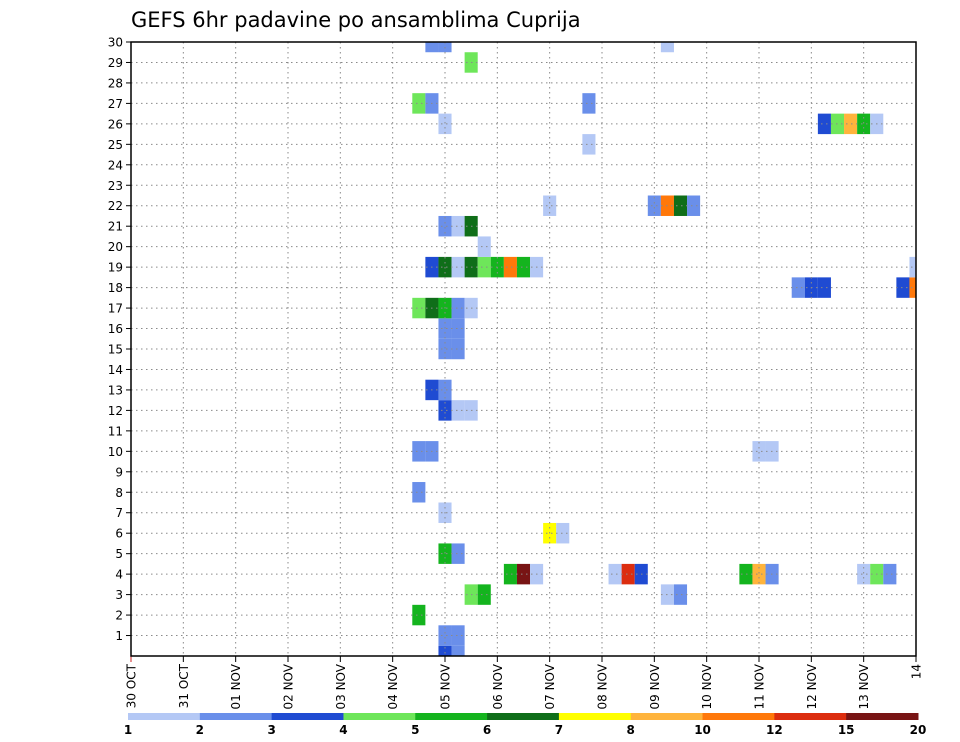  What do you see at coordinates (707, 686) in the screenshot?
I see `x-tick-label: 10 NOV` at bounding box center [707, 686].